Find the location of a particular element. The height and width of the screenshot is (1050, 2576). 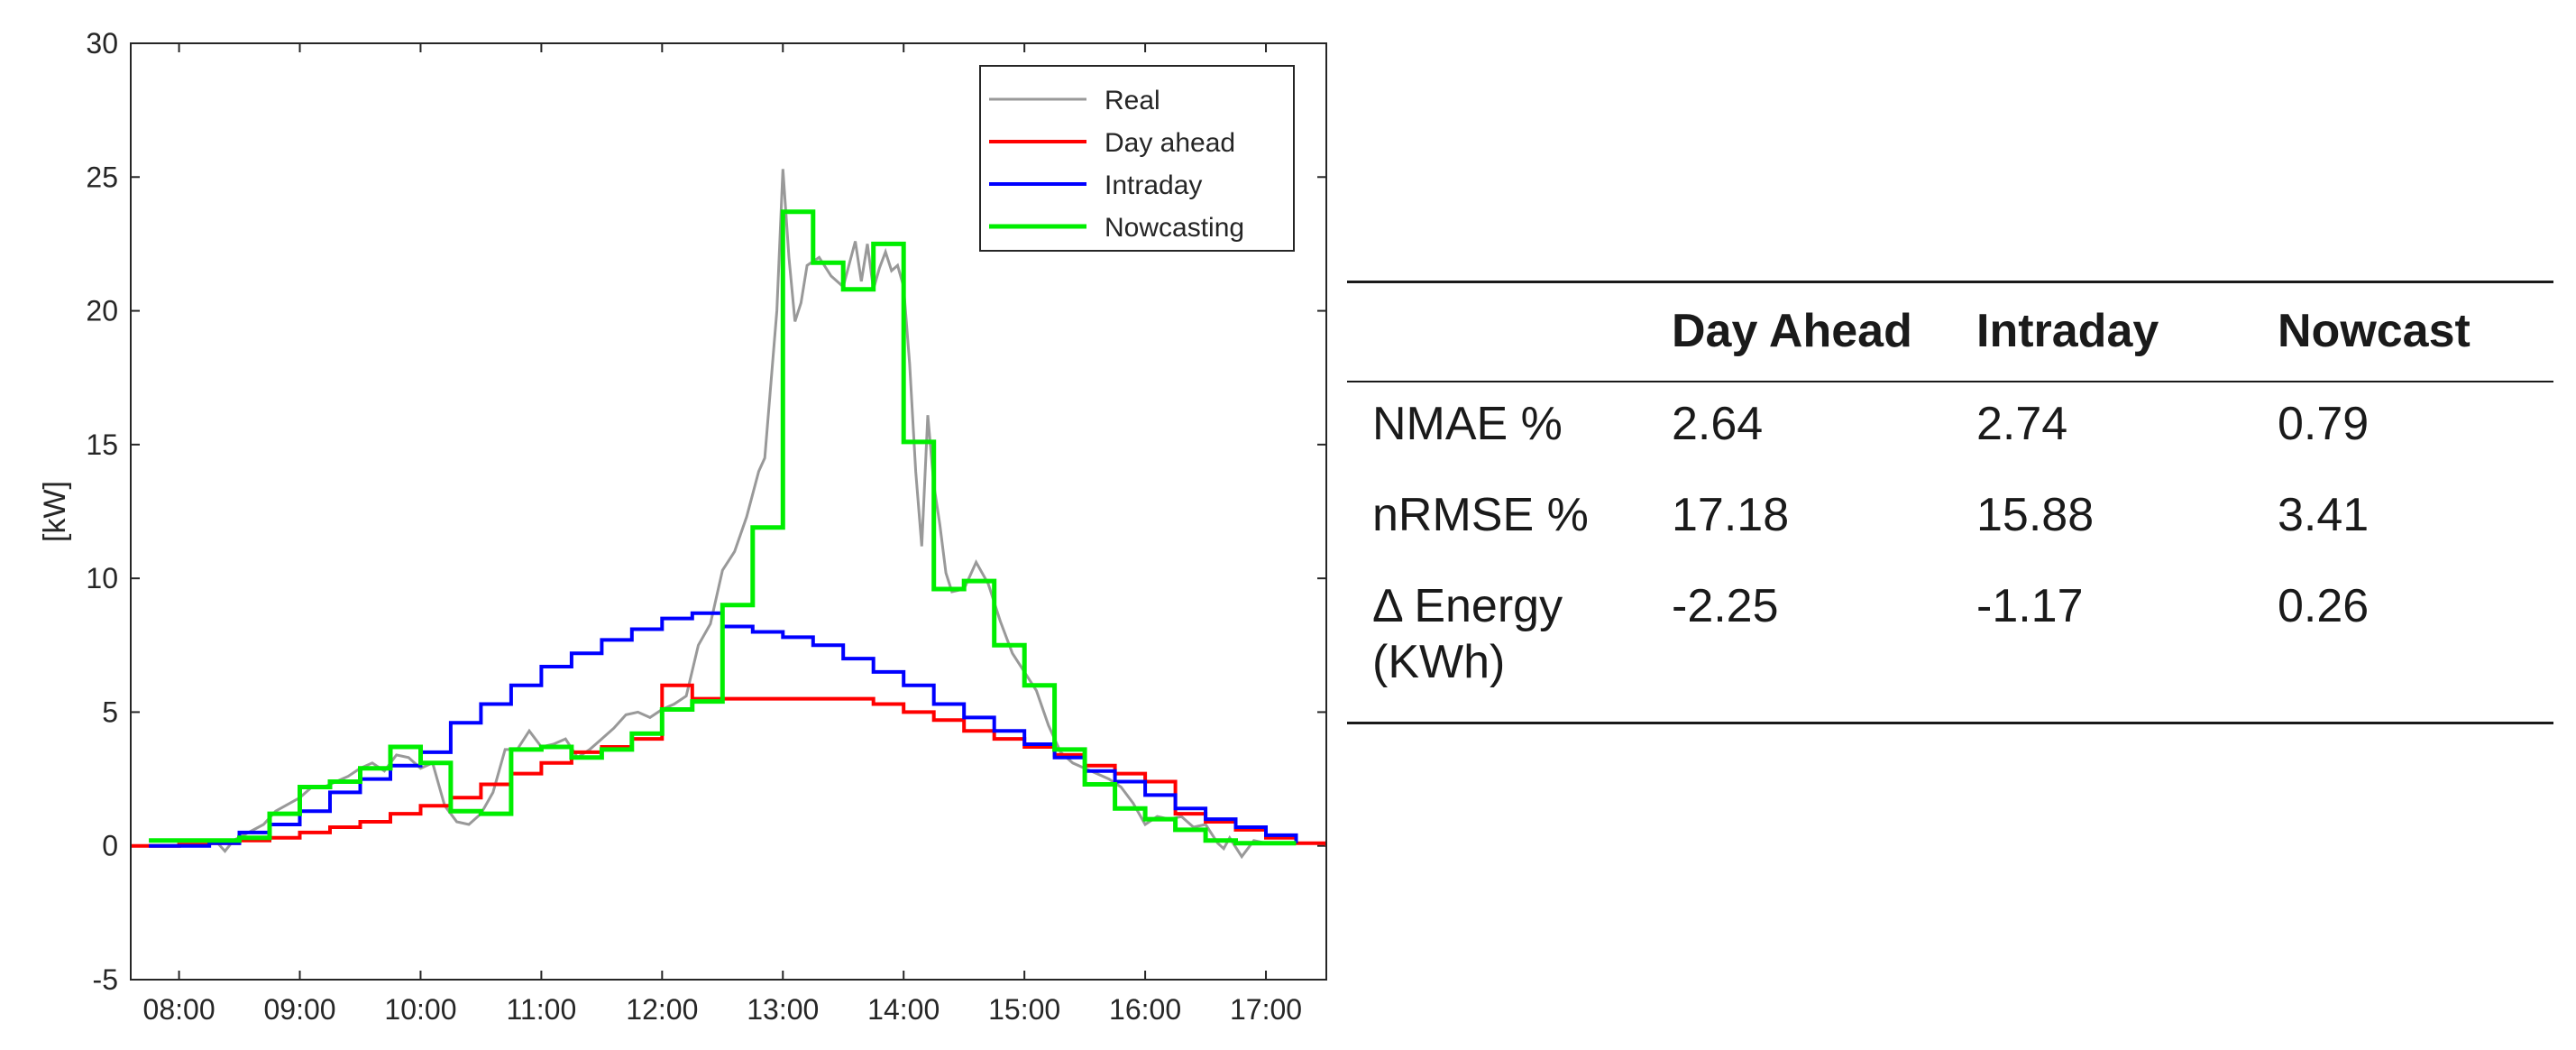

table-cell: 2.74 is located at coordinates (2022, 424).